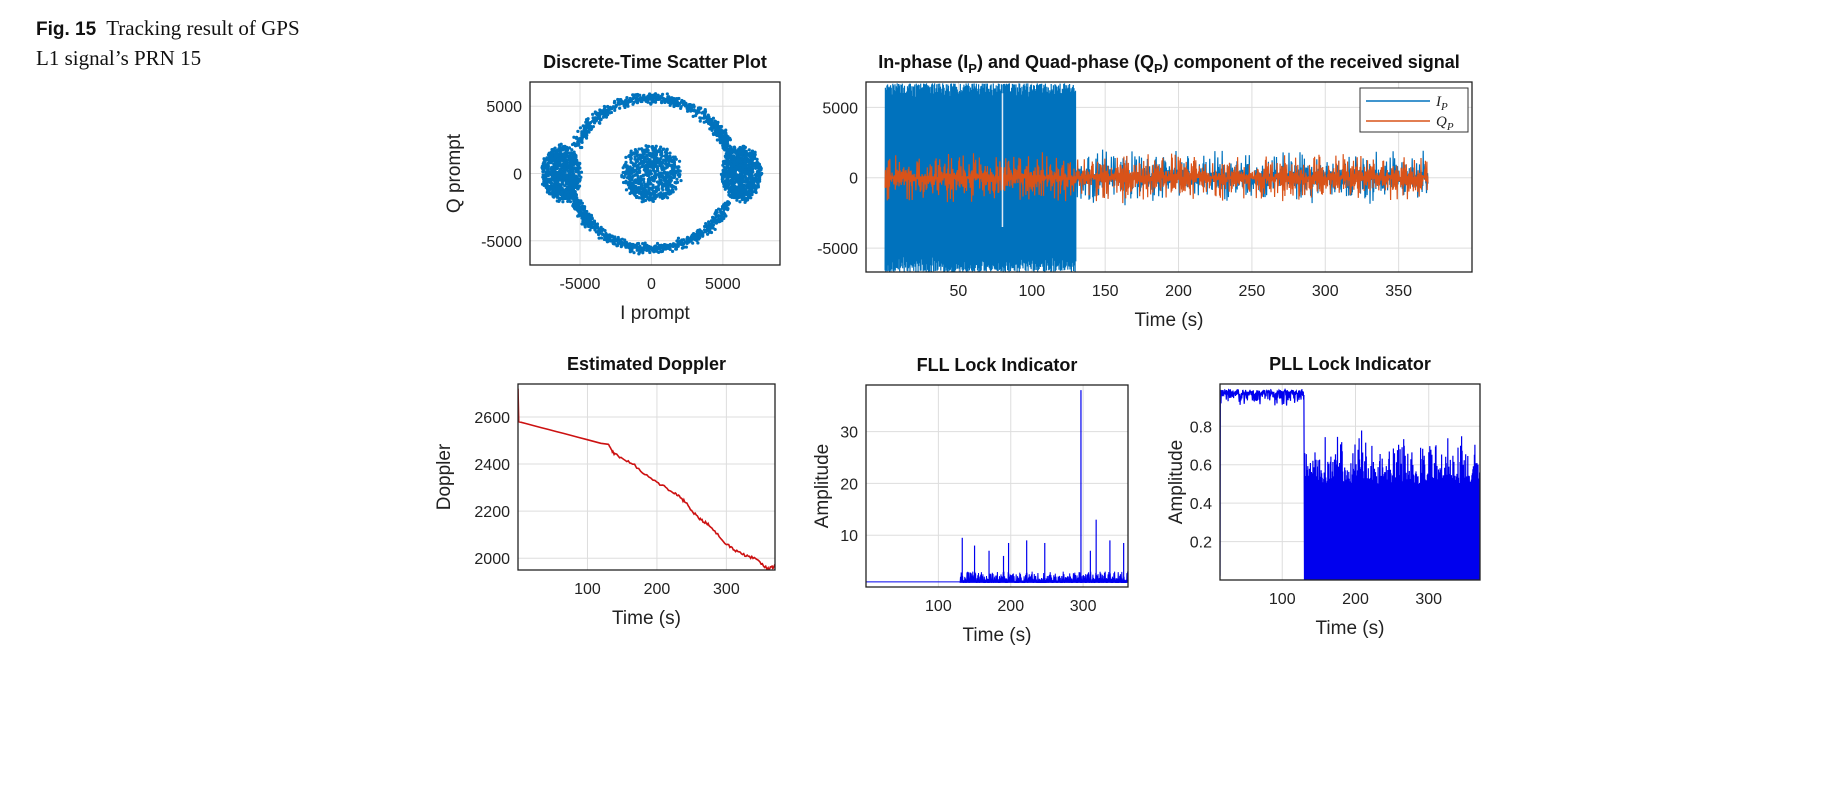 Image resolution: width=1840 pixels, height=795 pixels. What do you see at coordinates (492, 465) in the screenshot?
I see `y-tick-label: 2400` at bounding box center [492, 465].